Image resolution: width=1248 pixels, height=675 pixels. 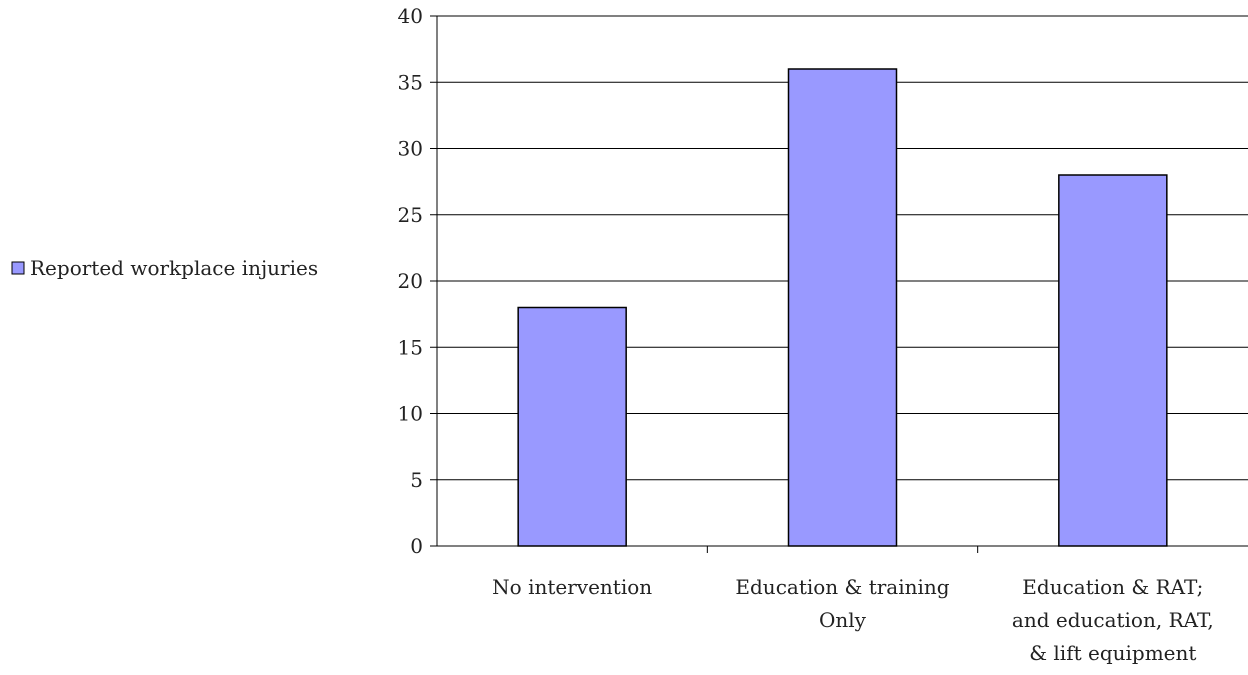 I want to click on y-tick-label: 25, so click(x=410, y=215).